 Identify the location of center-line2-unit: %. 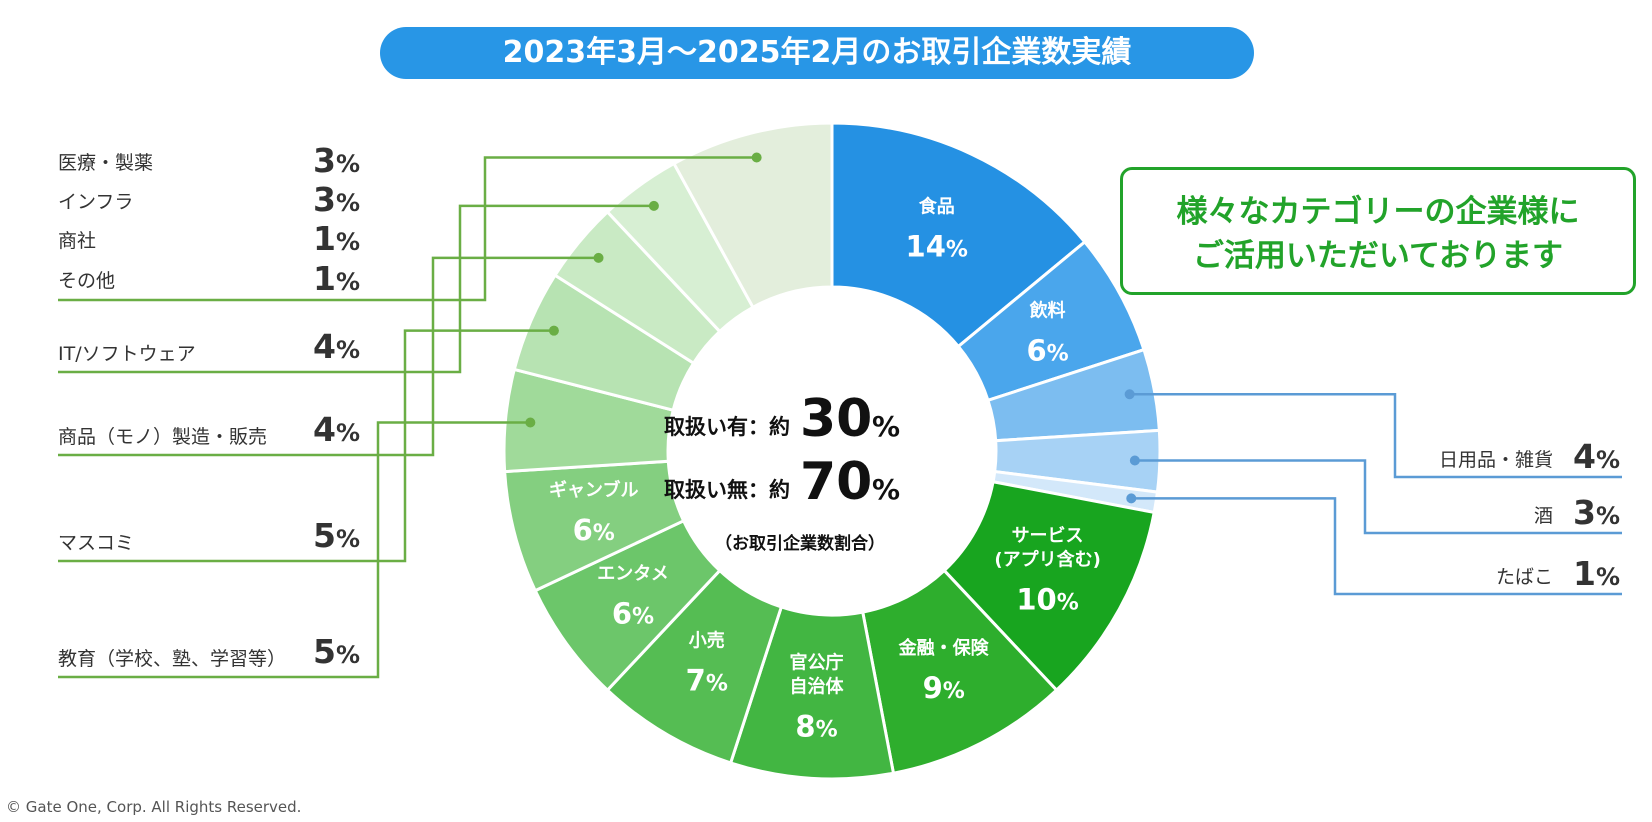
(886, 489).